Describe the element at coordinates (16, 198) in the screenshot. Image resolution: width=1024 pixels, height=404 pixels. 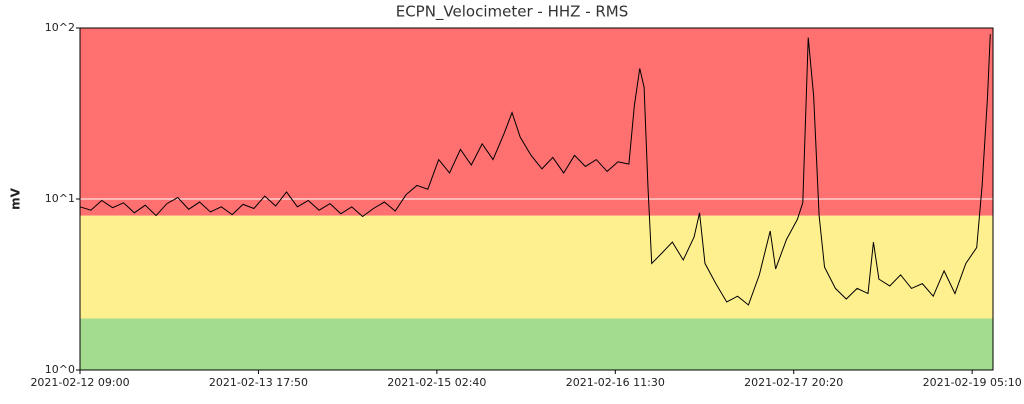
I see `y-axis-label: mV` at that location.